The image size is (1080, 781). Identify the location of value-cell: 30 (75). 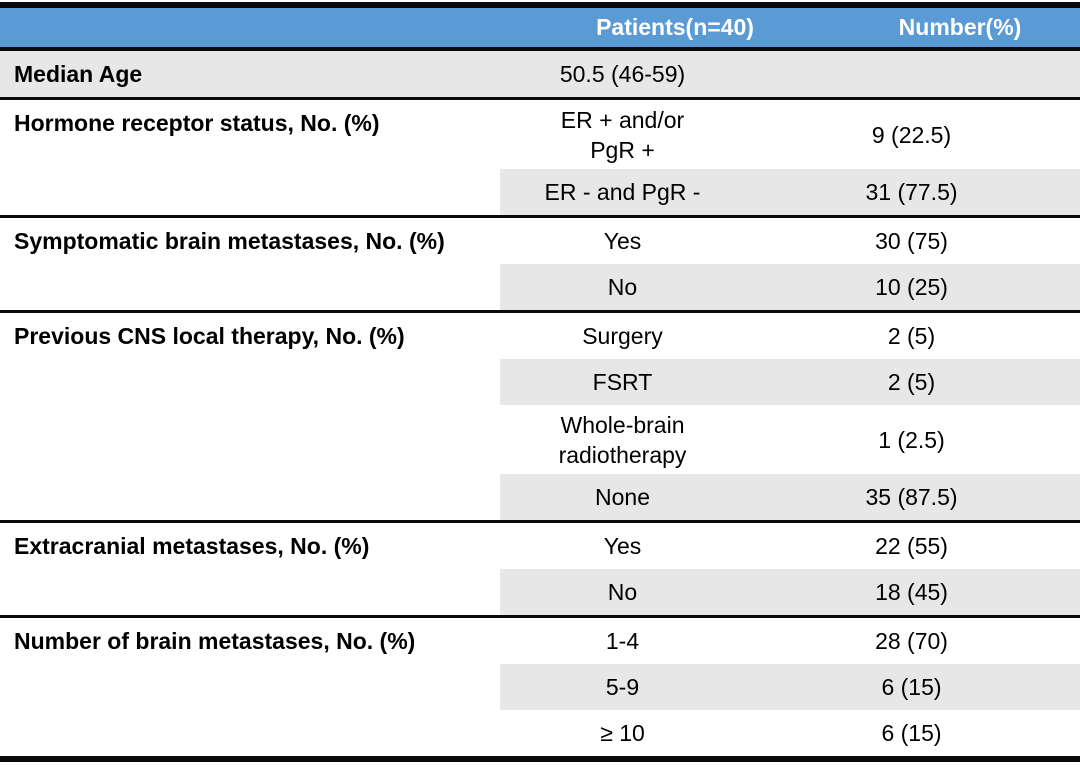
(911, 241).